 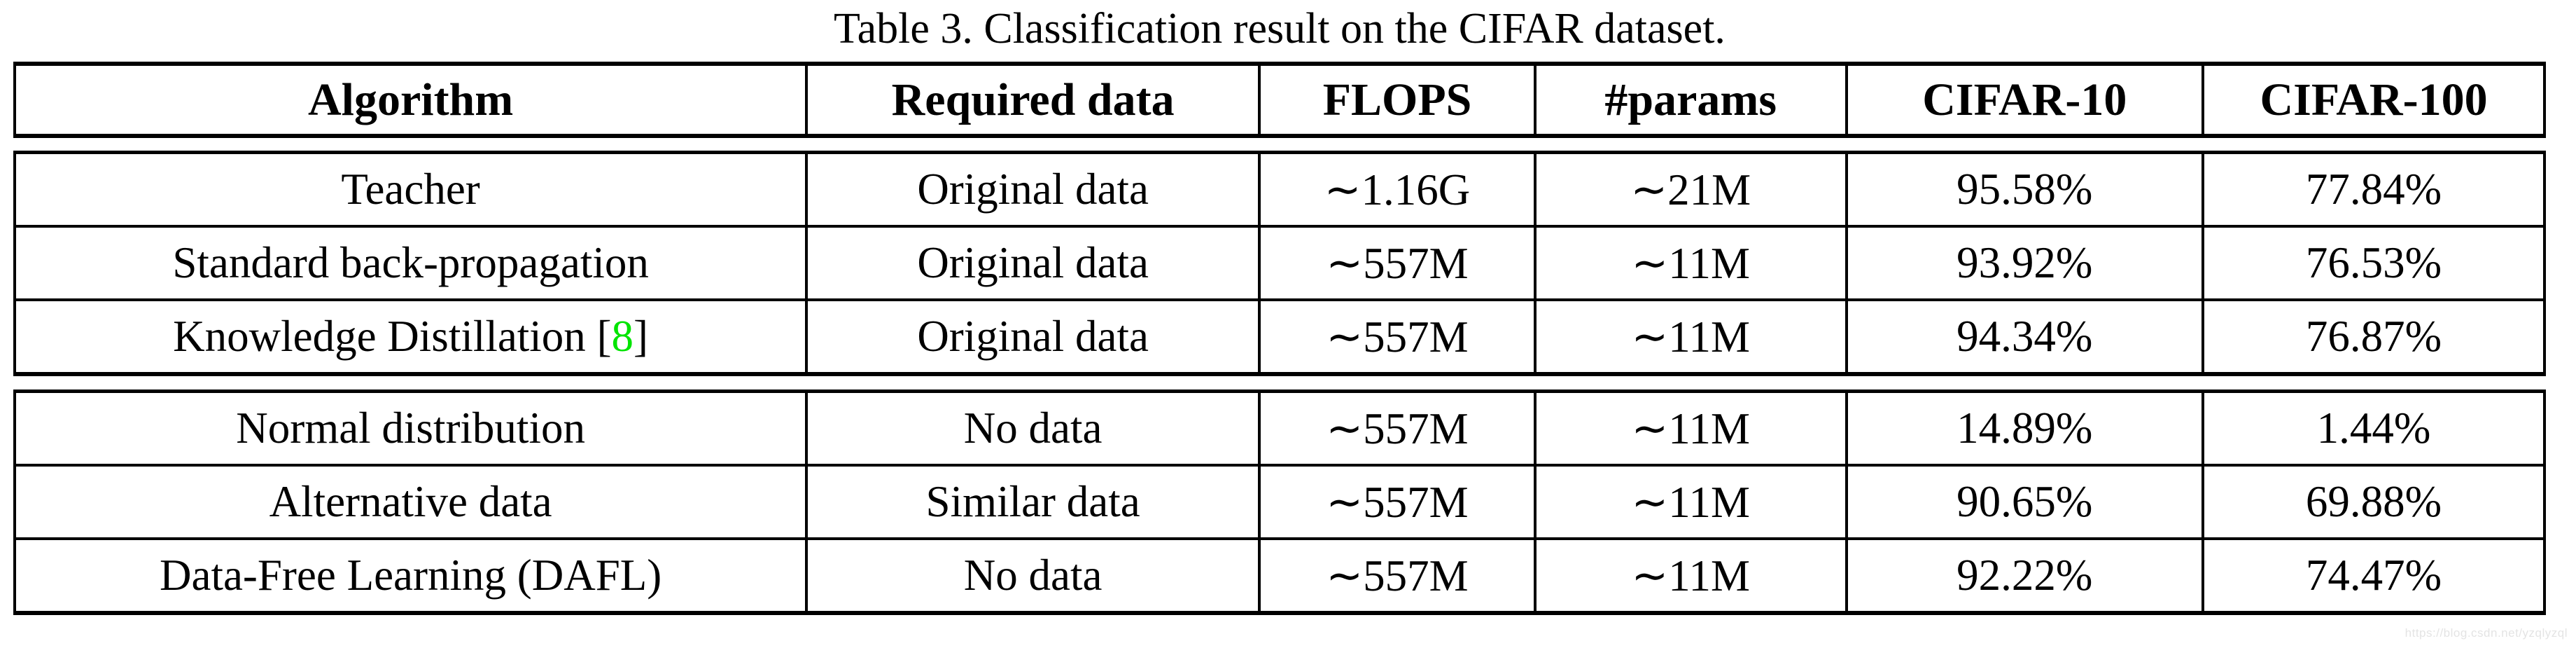 What do you see at coordinates (2374, 99) in the screenshot?
I see `col-header-cifar100: CIFAR-100` at bounding box center [2374, 99].